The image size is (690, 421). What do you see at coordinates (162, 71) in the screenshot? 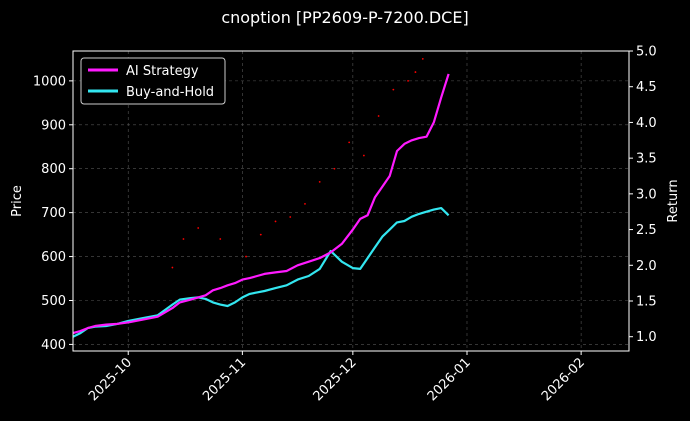
I see `legend-label-ai-strategy: AI Strategy` at bounding box center [162, 71].